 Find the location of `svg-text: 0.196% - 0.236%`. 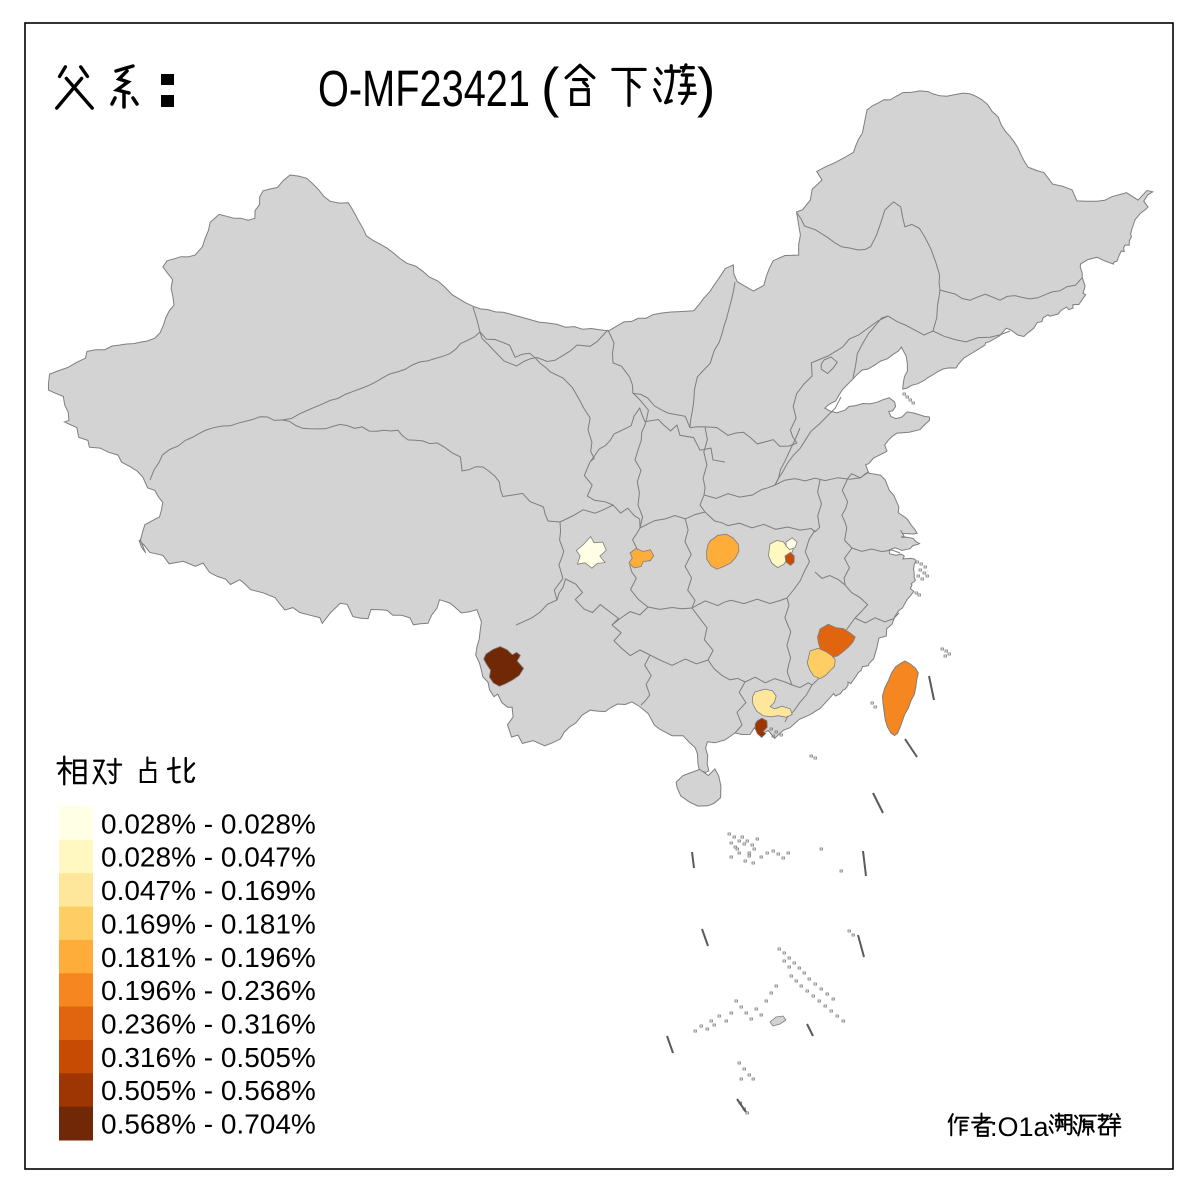

svg-text: 0.196% - 0.236% is located at coordinates (208, 990).